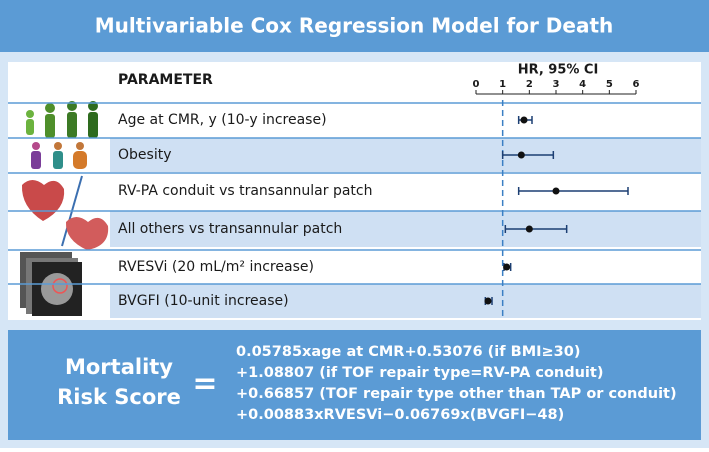  What do you see at coordinates (476, 84) in the screenshot?
I see `x-tick-label: 0` at bounding box center [476, 84].